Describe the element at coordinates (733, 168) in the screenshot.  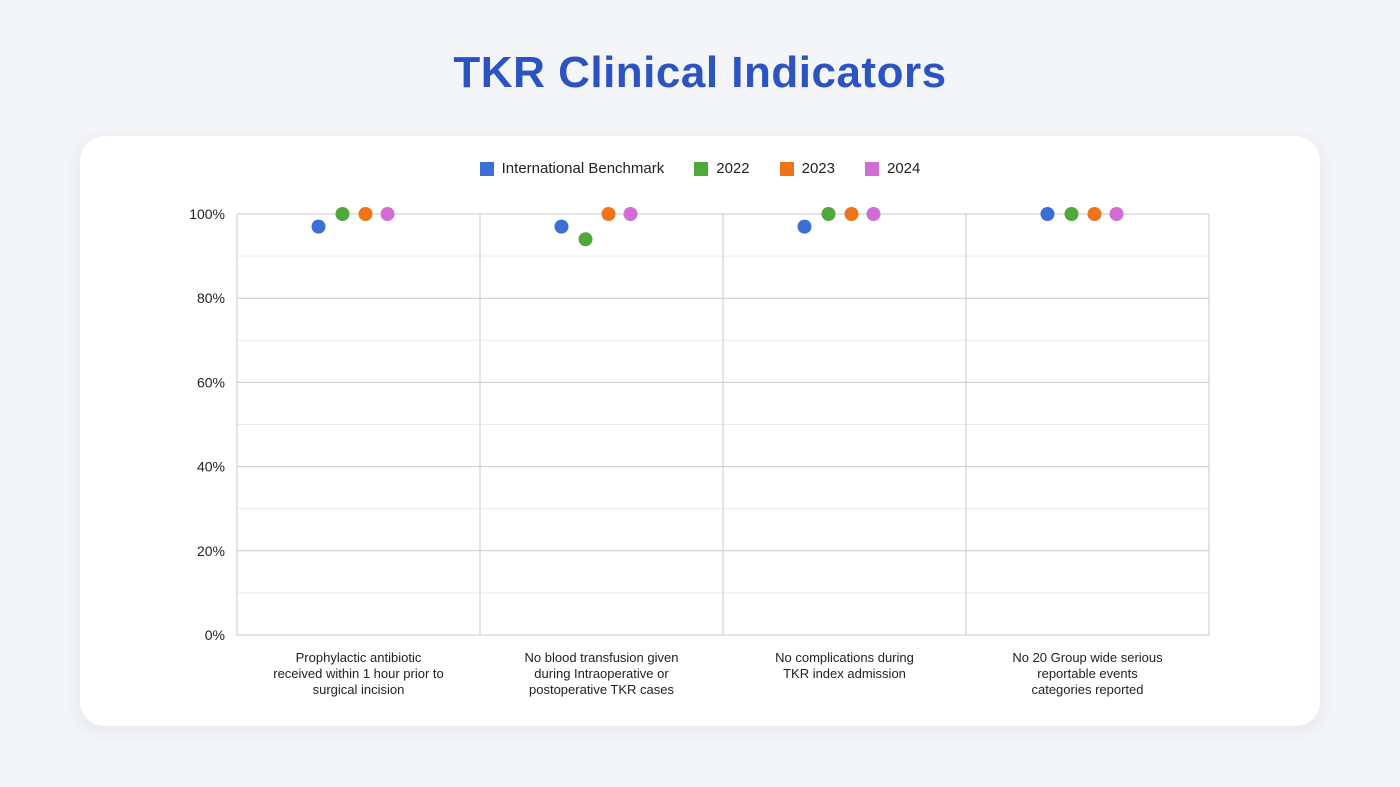
I see `legend-label: 2022` at that location.